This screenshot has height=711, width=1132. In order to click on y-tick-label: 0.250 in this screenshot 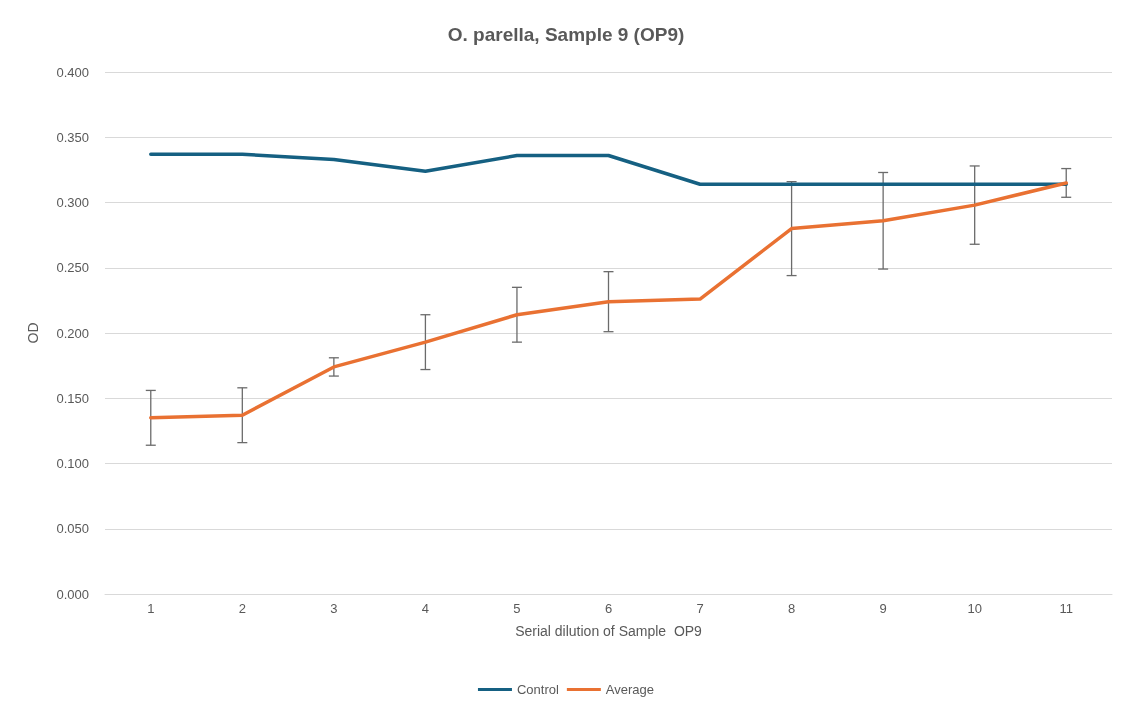, I will do `click(72, 268)`.